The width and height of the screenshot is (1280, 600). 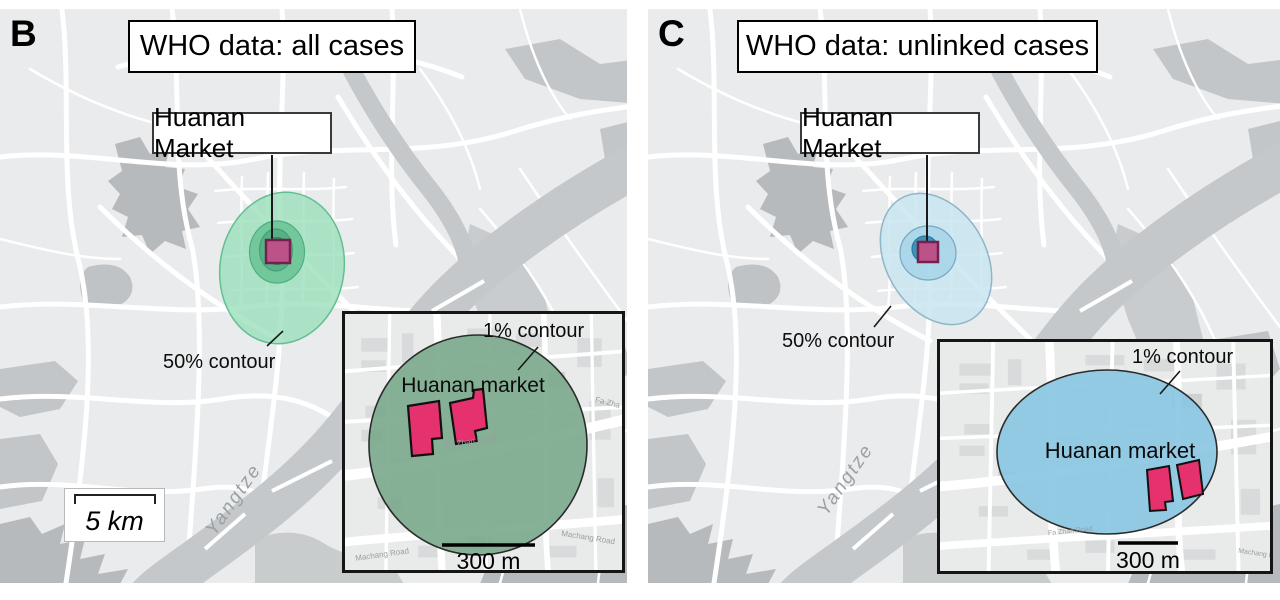 I want to click on scale-box: 5 km, so click(x=114, y=515).